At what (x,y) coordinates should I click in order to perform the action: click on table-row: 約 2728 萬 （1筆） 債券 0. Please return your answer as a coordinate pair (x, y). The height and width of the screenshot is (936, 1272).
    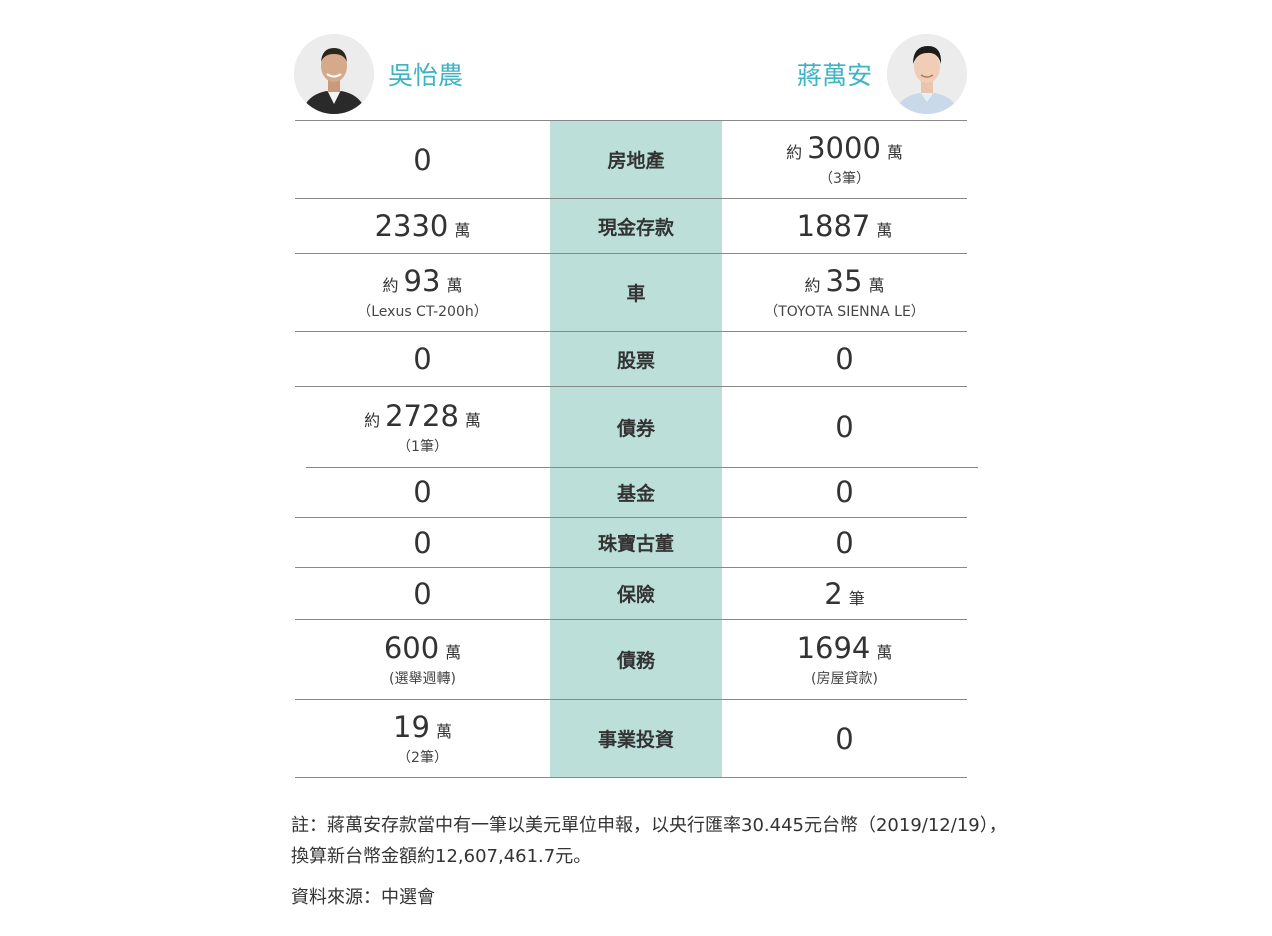
    Looking at the image, I should click on (631, 426).